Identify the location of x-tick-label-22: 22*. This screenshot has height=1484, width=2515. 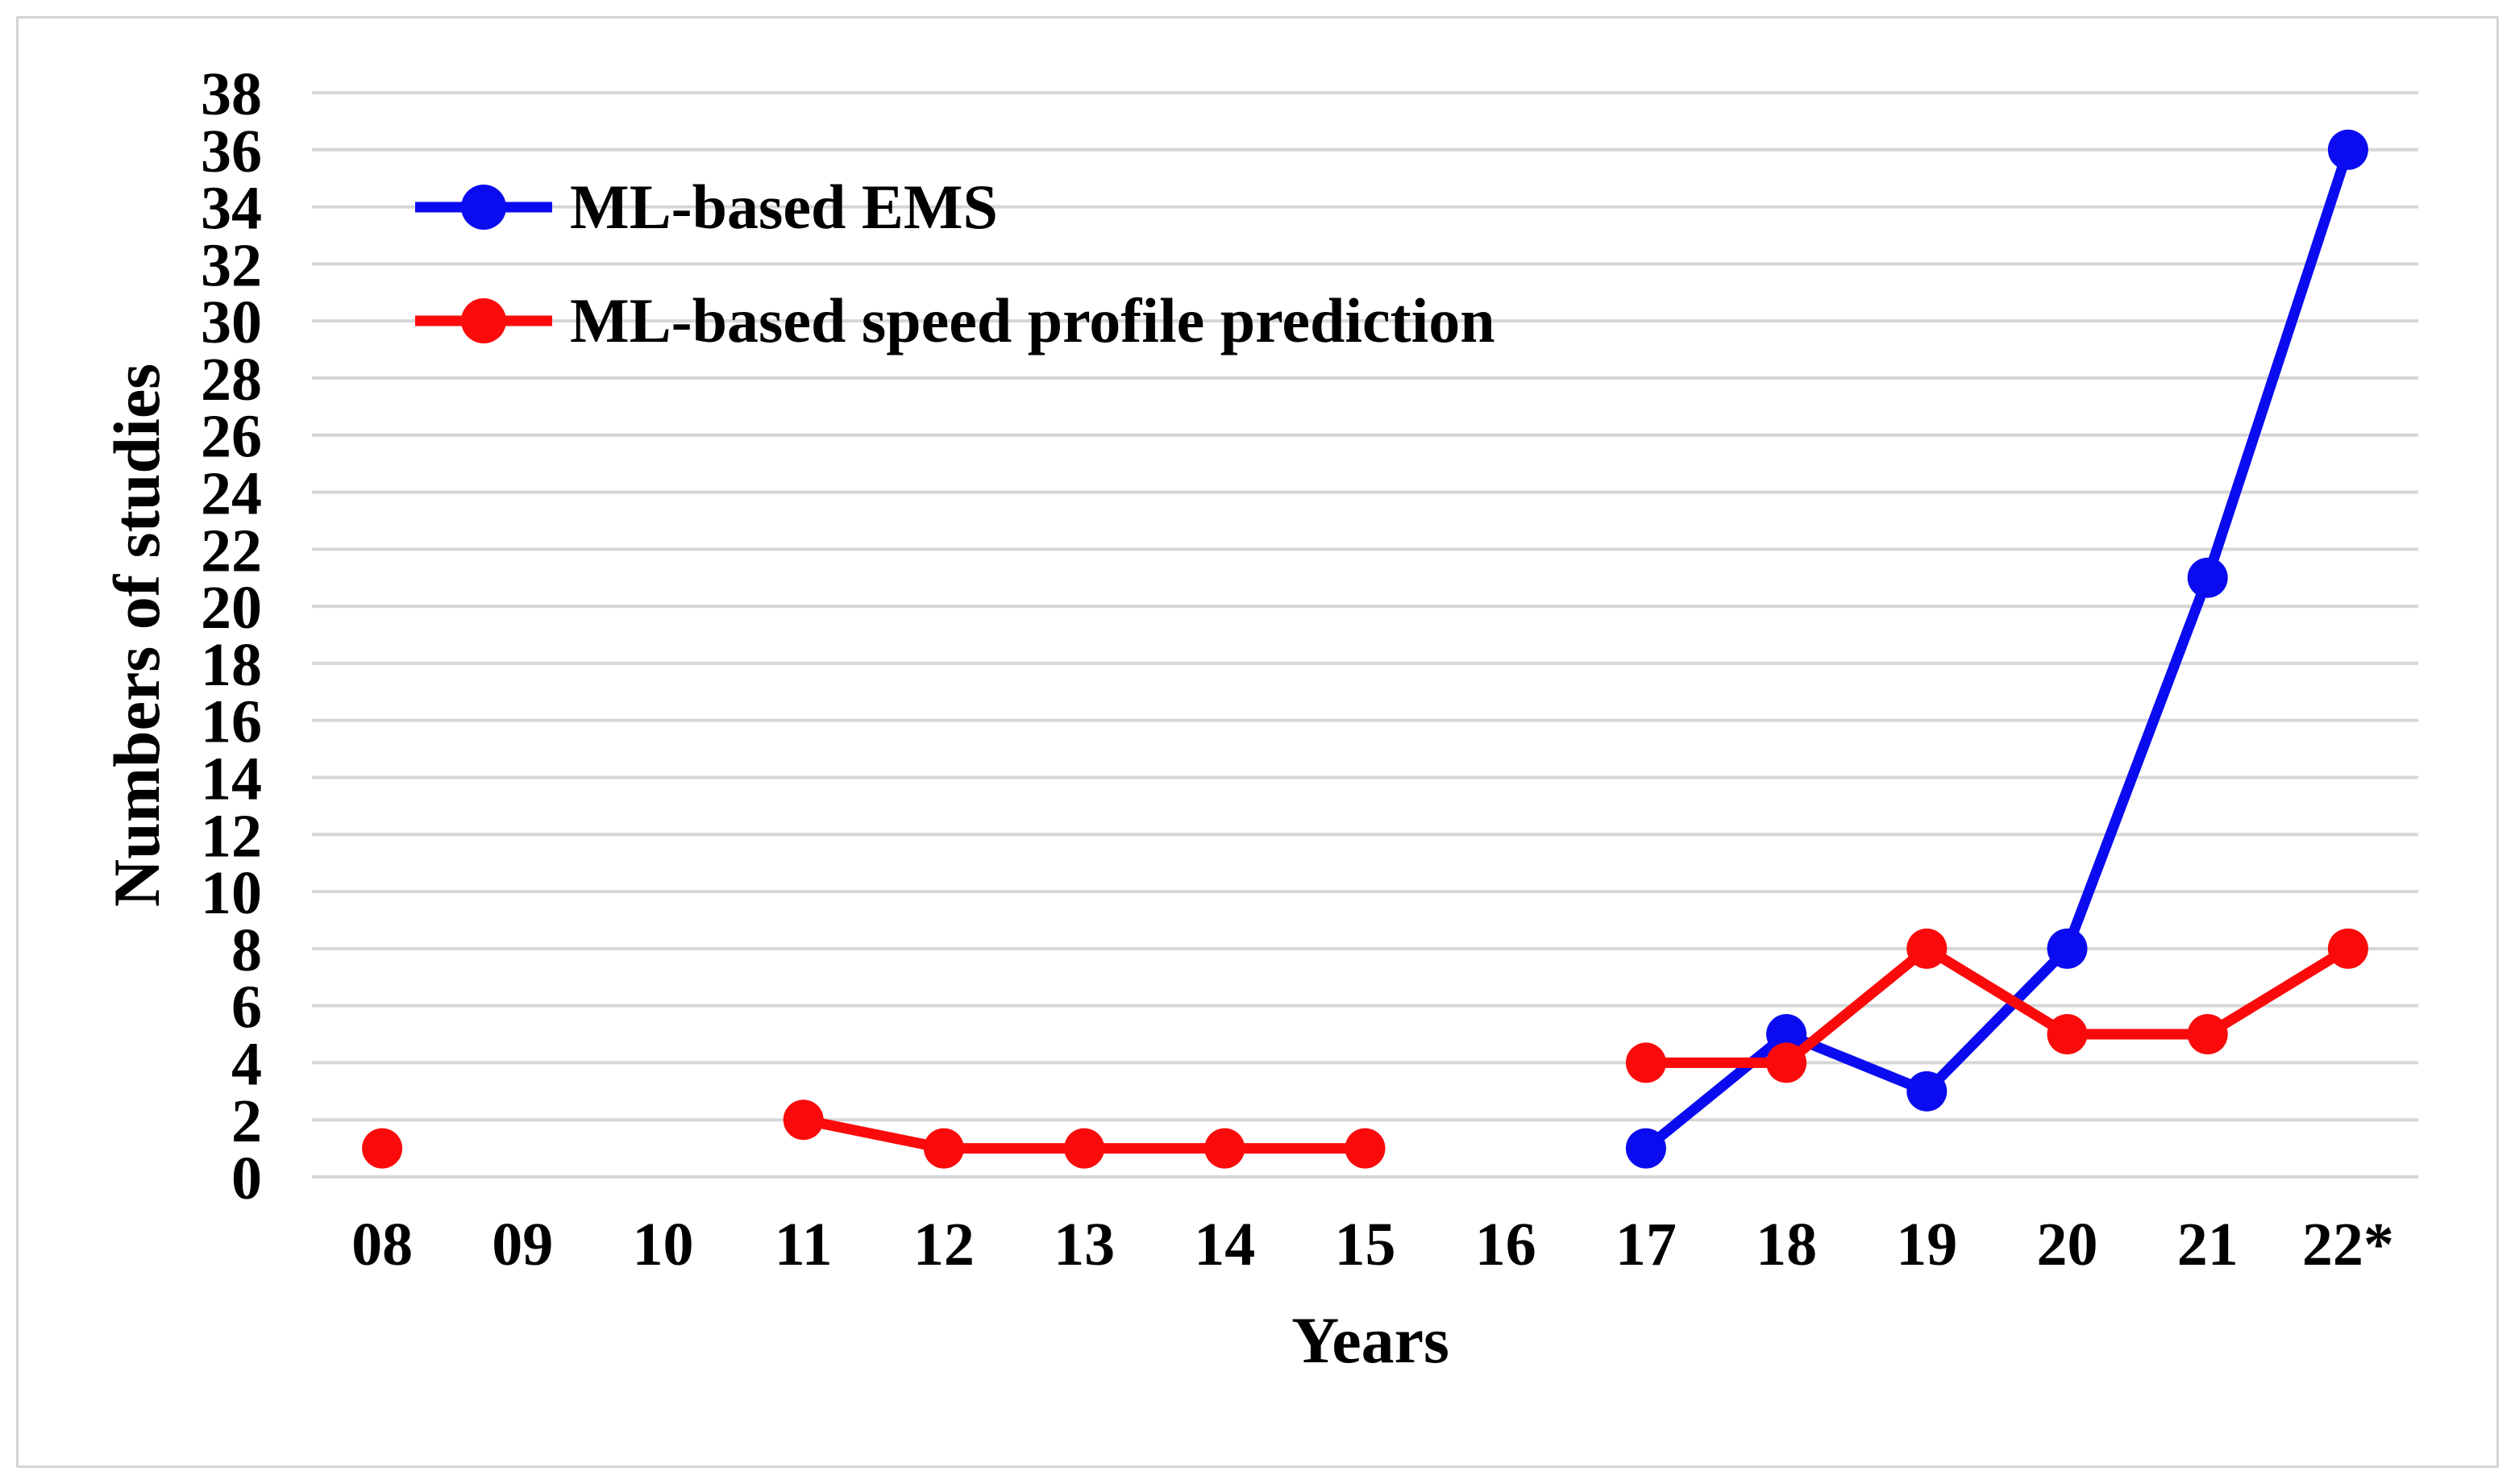
(2348, 1244).